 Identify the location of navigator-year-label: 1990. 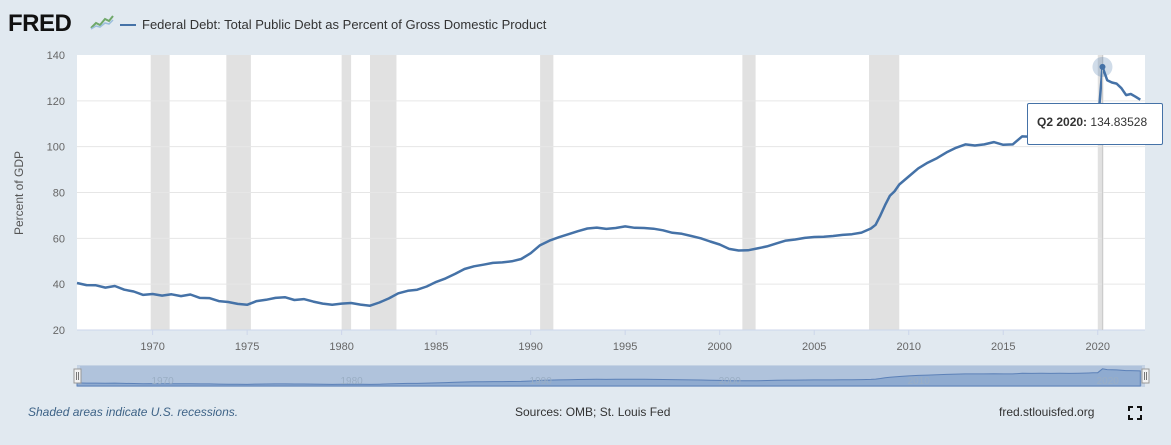
(541, 381).